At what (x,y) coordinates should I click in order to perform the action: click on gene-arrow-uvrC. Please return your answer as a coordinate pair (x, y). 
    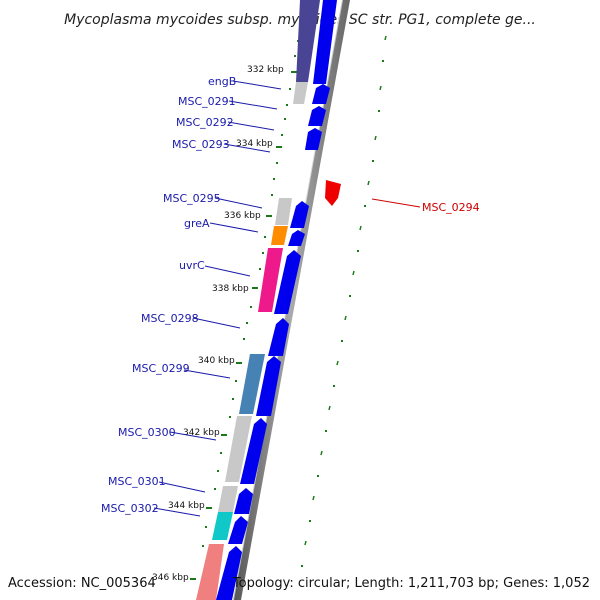
    Looking at the image, I should click on (287, 282).